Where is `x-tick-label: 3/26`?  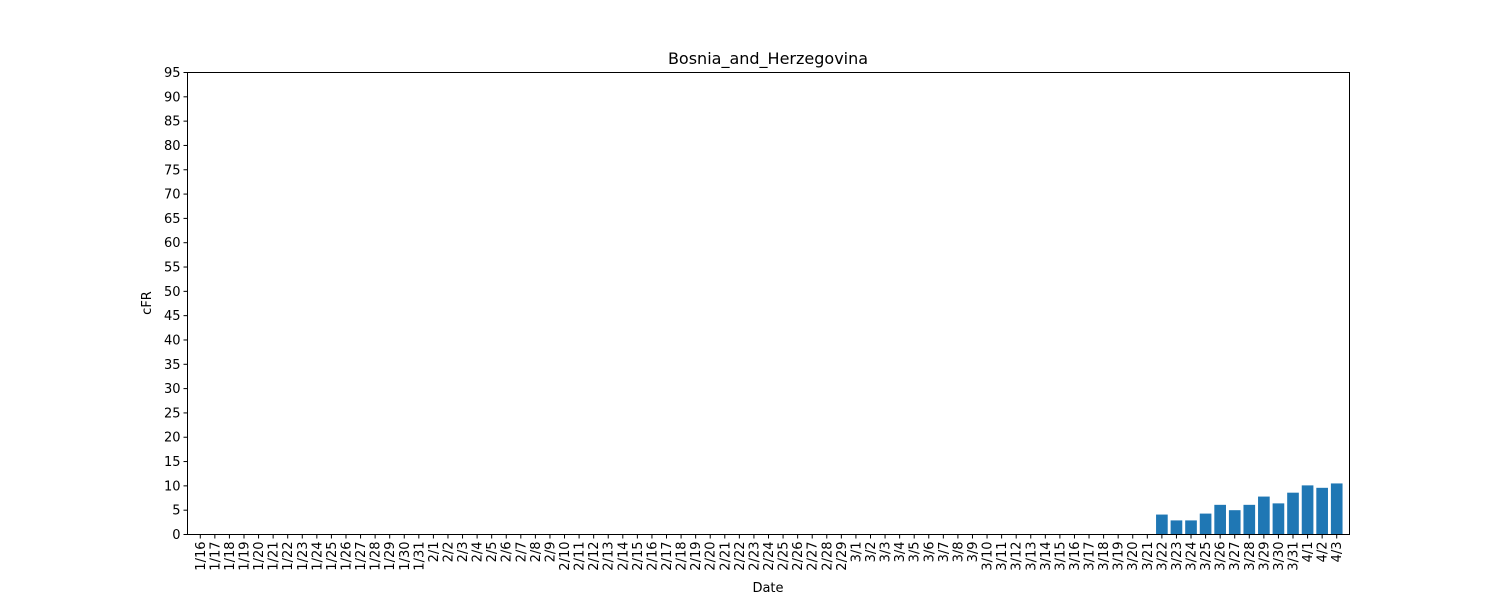 x-tick-label: 3/26 is located at coordinates (1221, 556).